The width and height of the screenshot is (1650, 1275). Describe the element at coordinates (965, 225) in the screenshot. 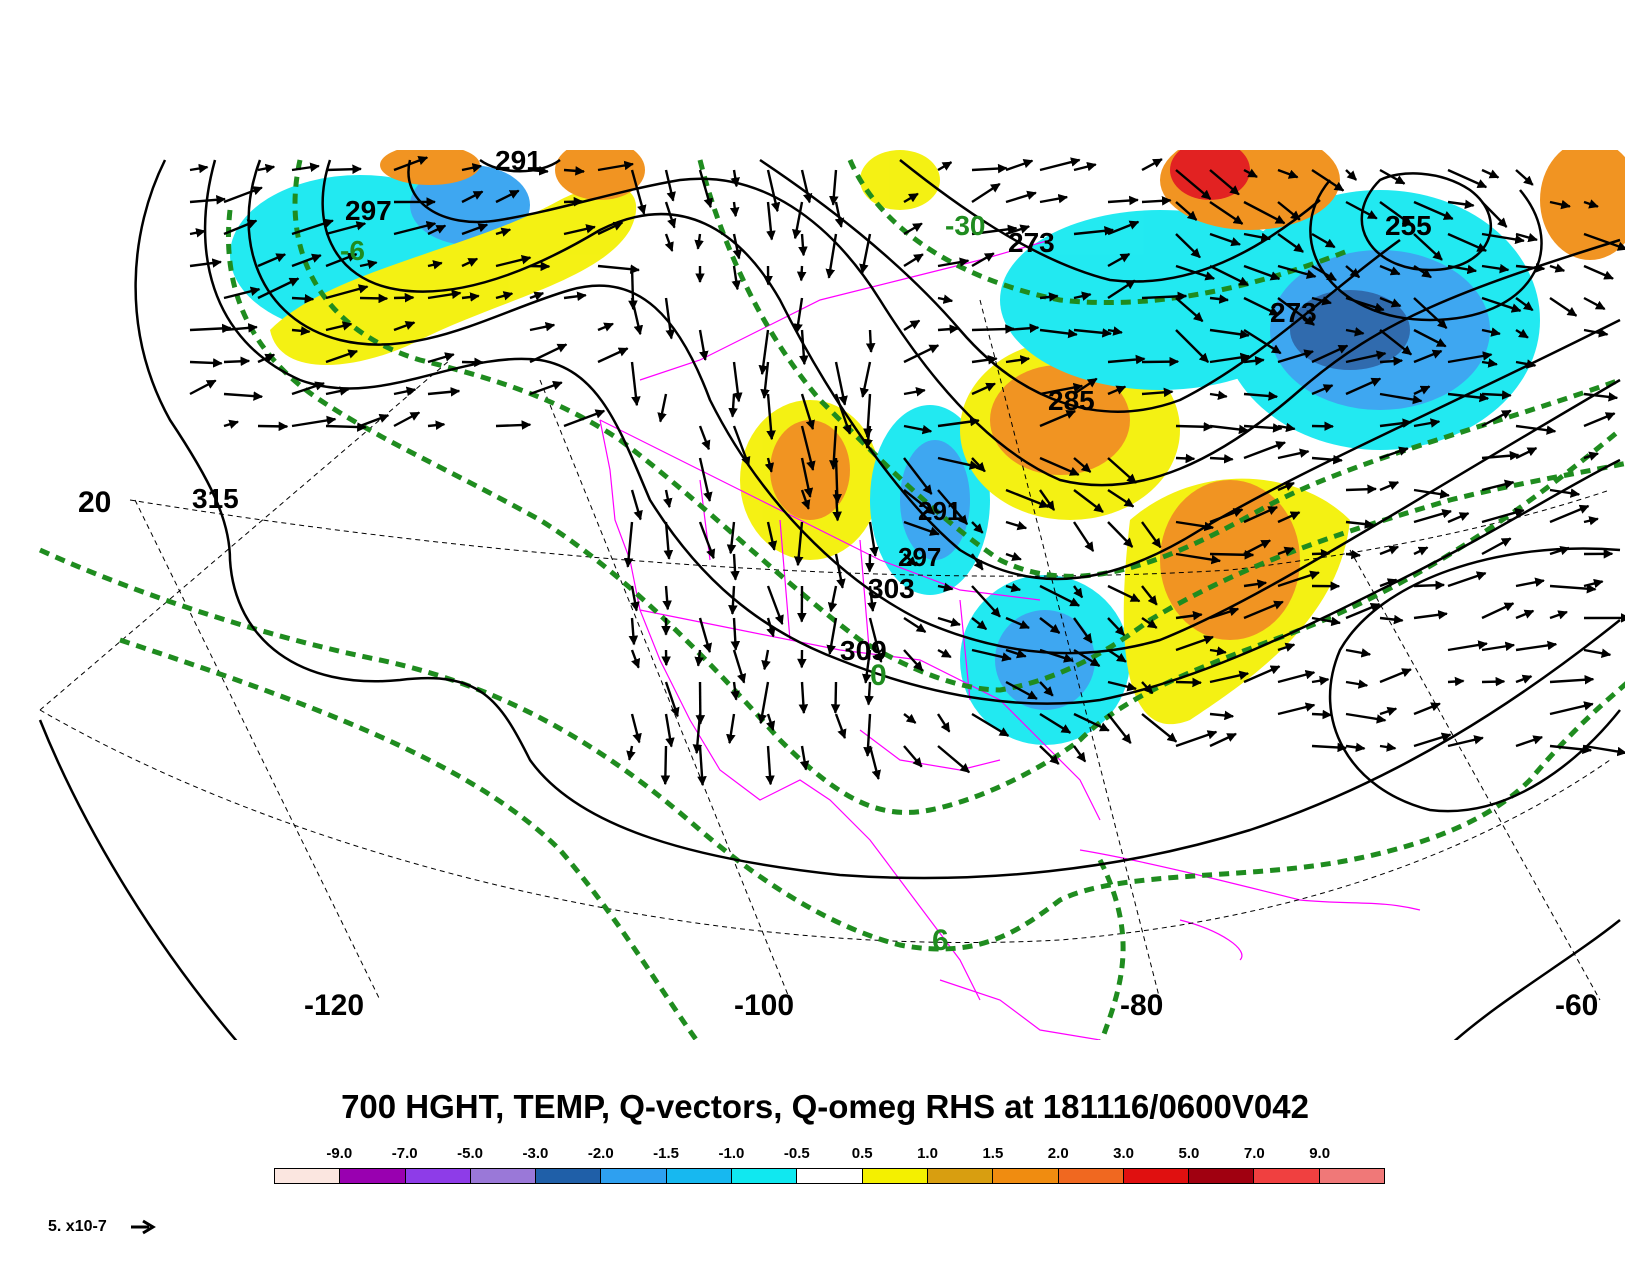

I see `temperature-label: -30` at that location.